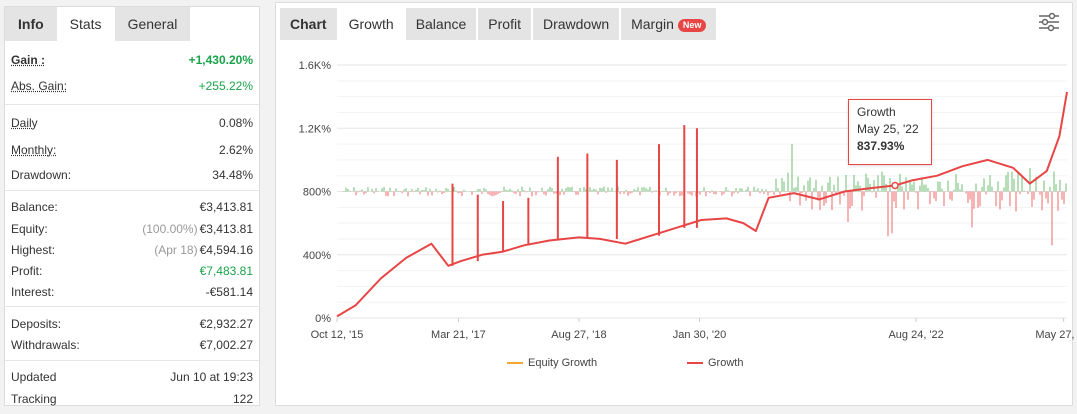  Describe the element at coordinates (170, 229) in the screenshot. I see `equity-percent: (100.00%)` at that location.